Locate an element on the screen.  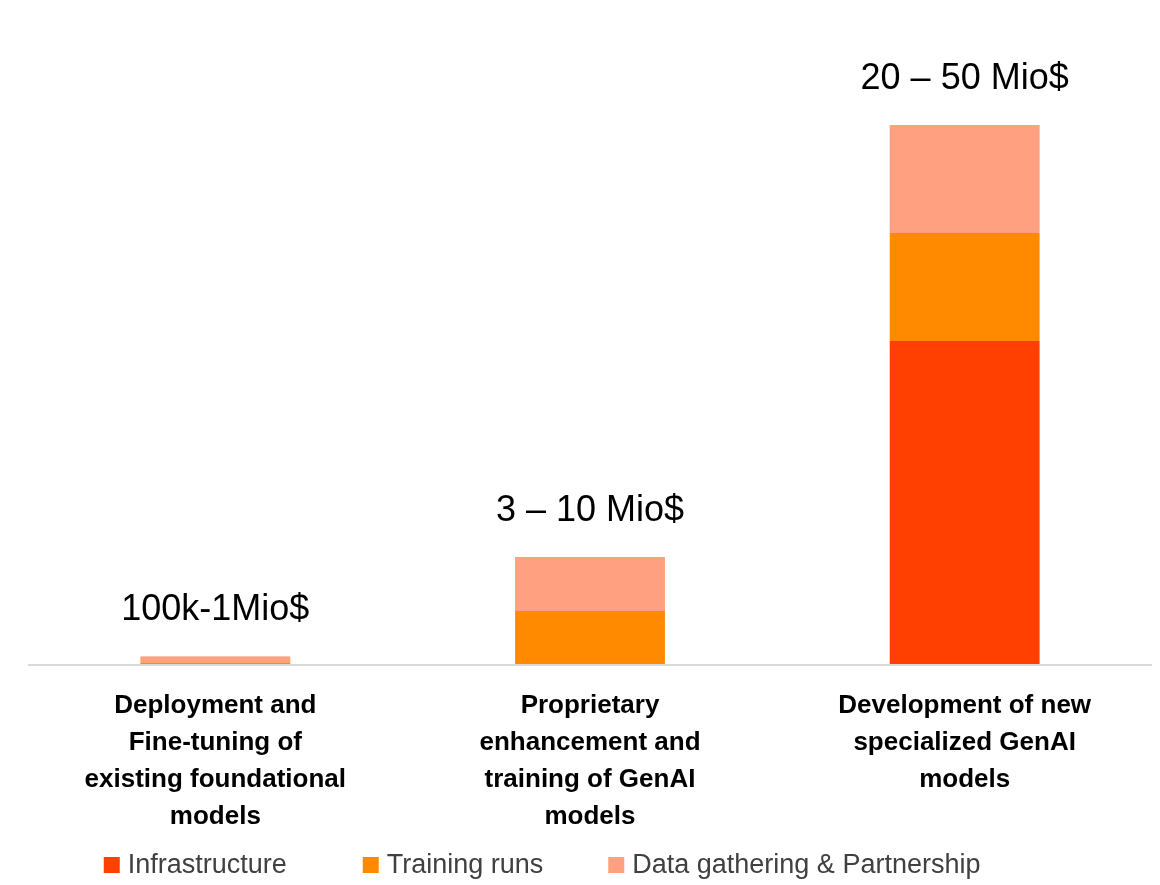
x-tick-label: Deployment and Fine-tuning of existing foundational models is located at coordinates (215, 759).